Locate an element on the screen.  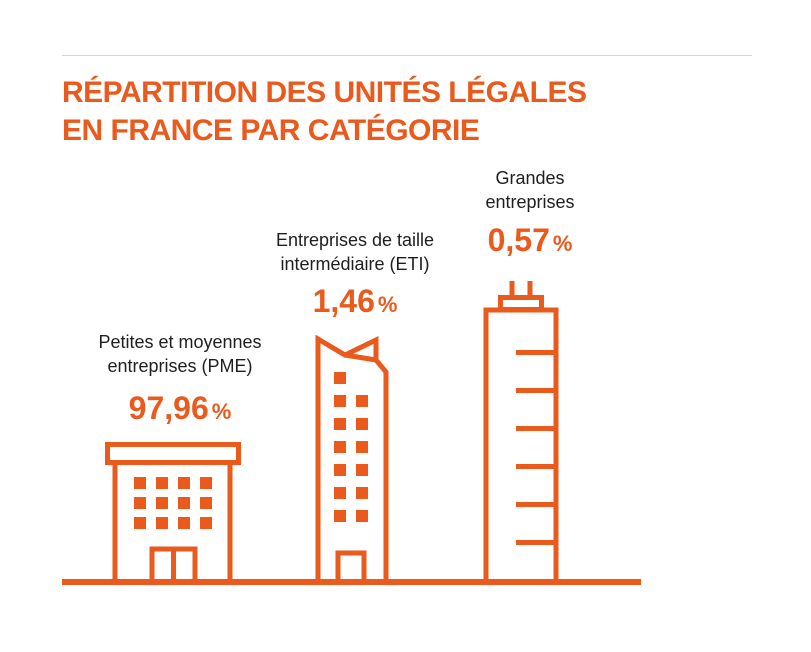
title-line-1: RÉPARTITION DES UNITÉS LÉGALES is located at coordinates (324, 92).